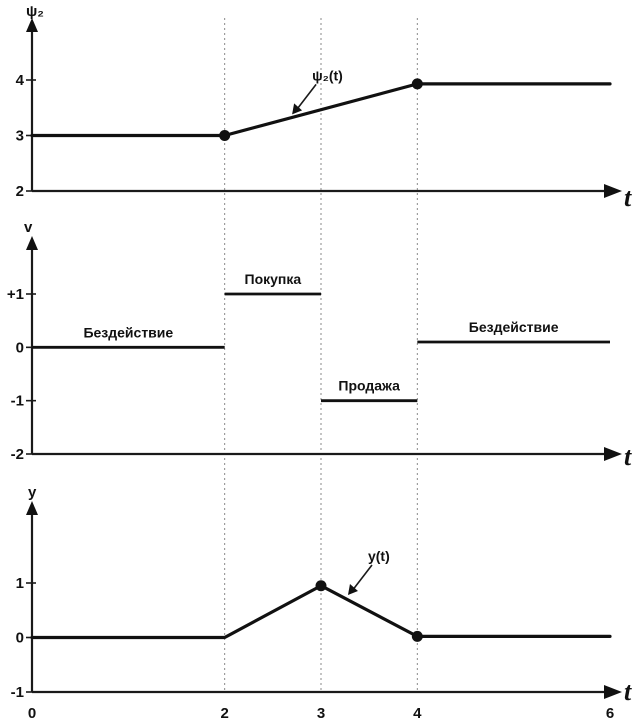  Describe the element at coordinates (20, 583) in the screenshot. I see `panel-y-ytick-label: 1` at that location.